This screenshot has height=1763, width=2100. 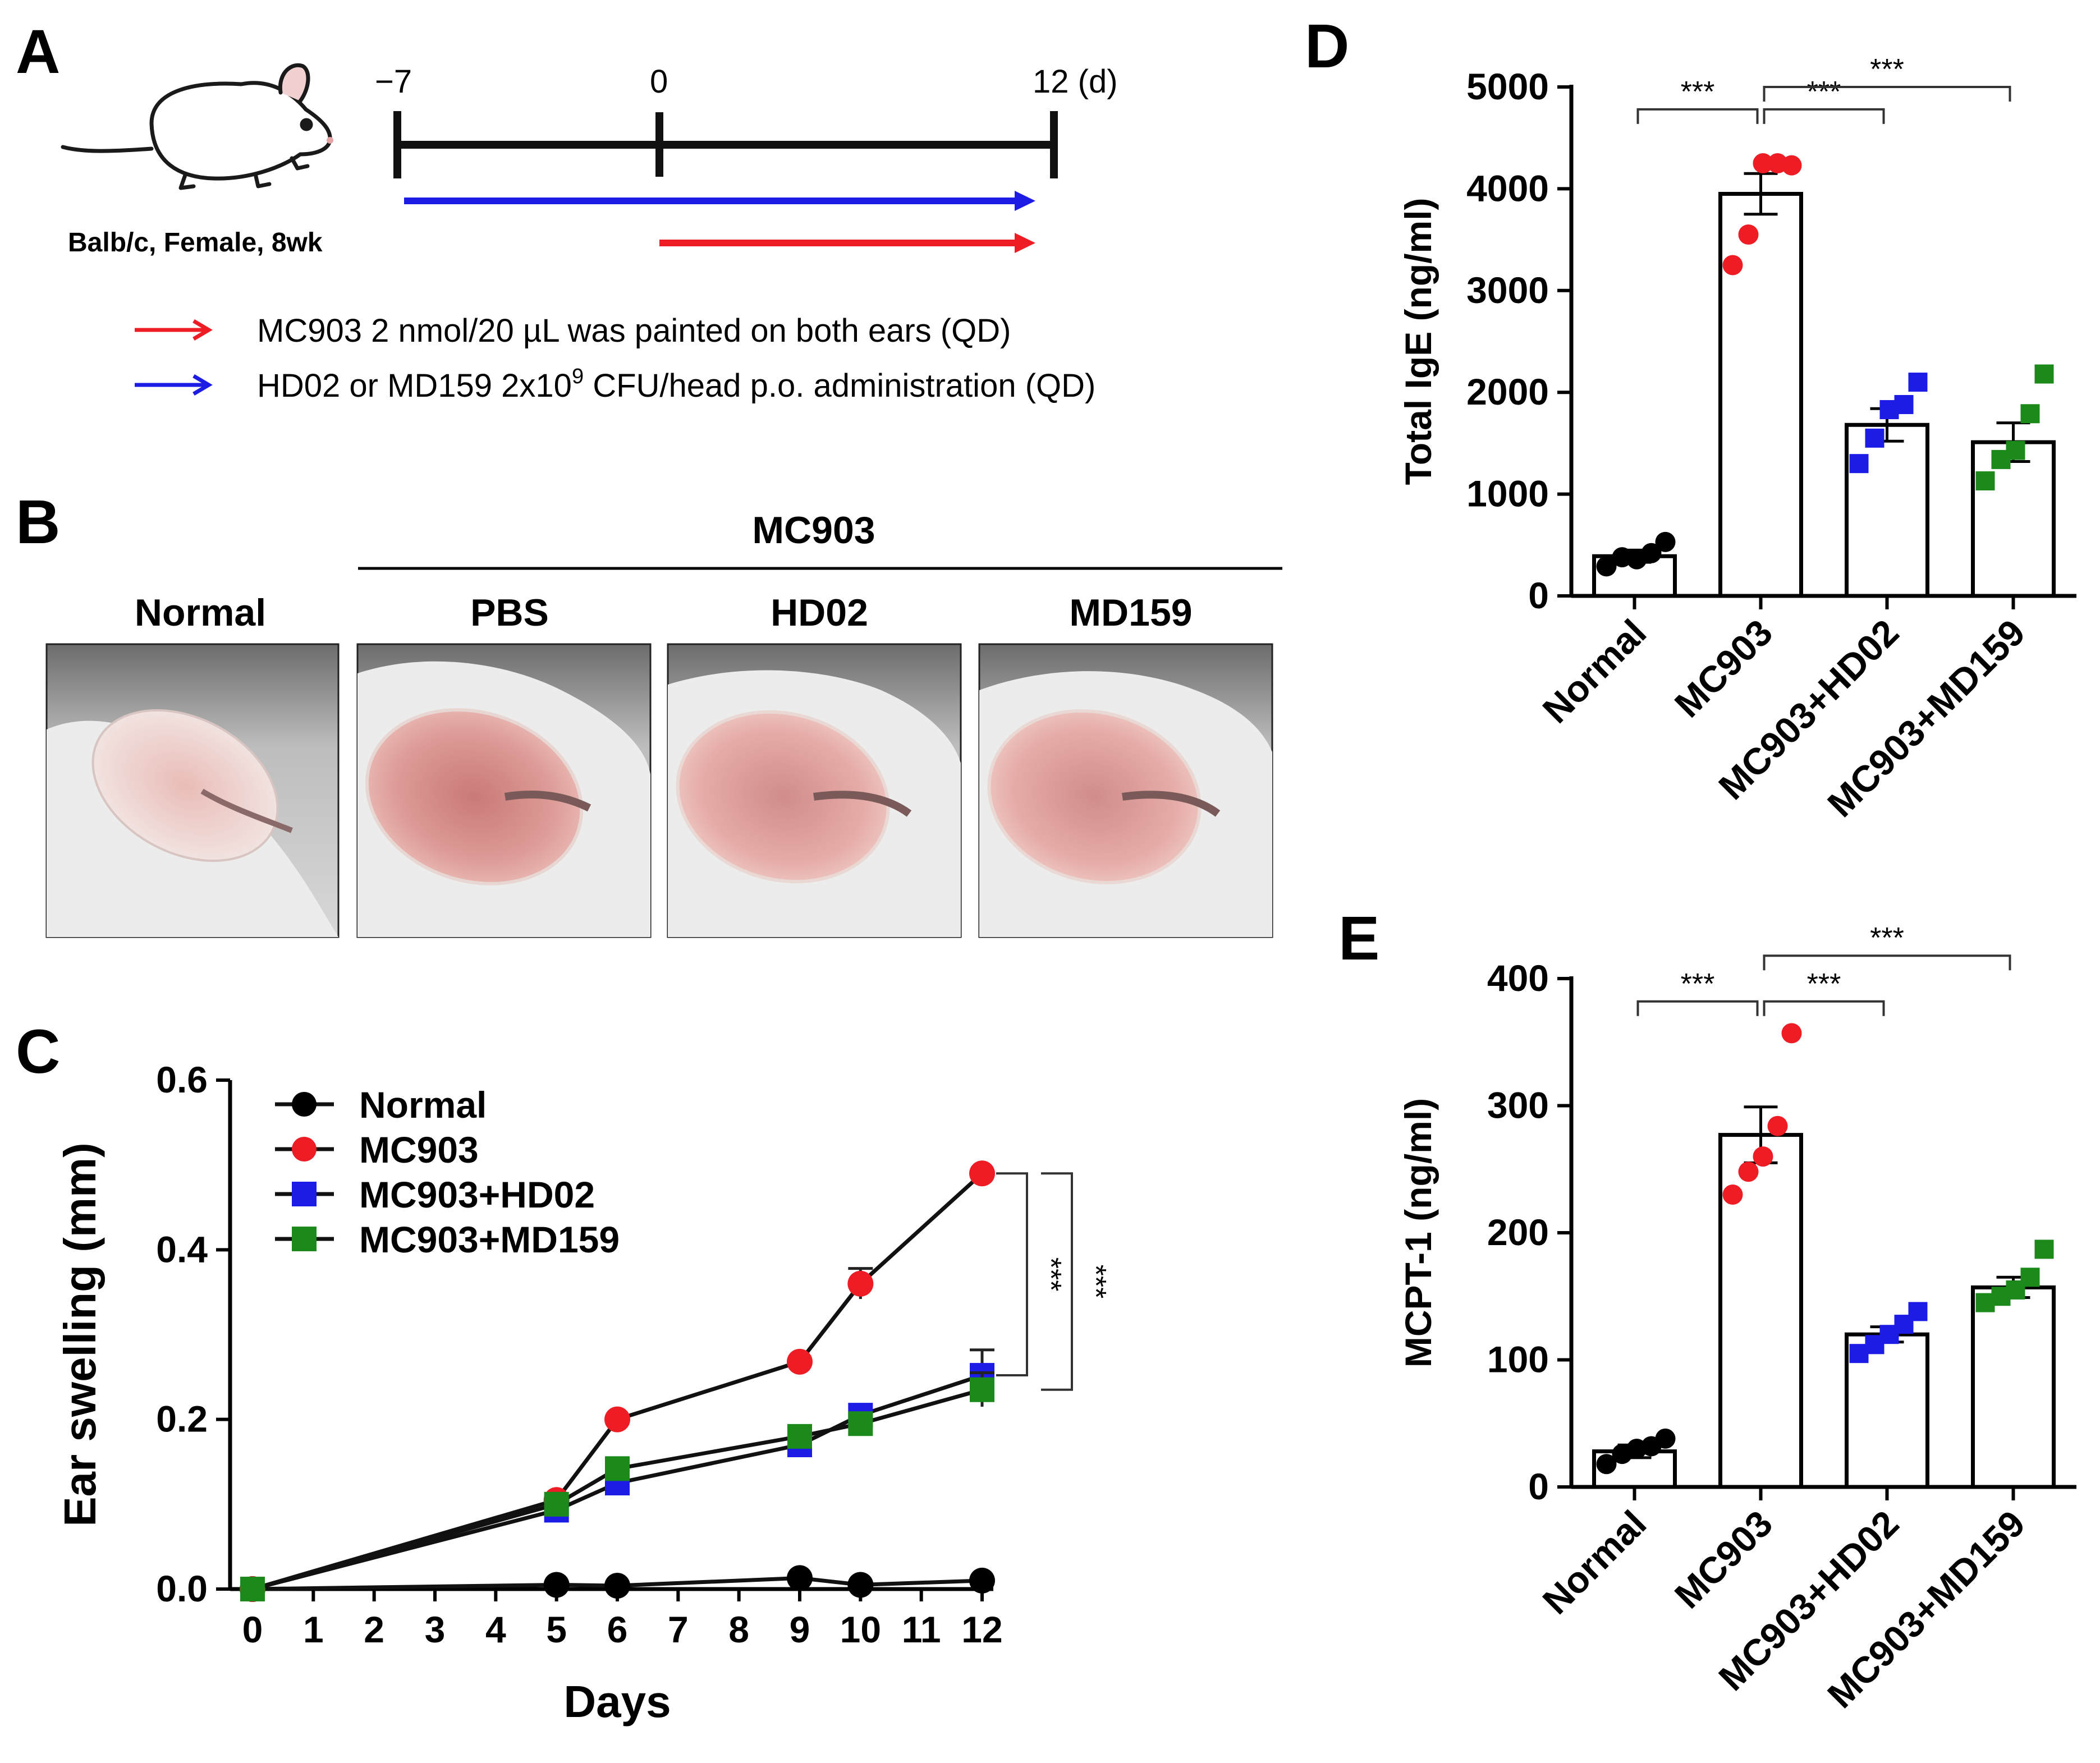 I want to click on c-y-tick-label: 0.2, so click(x=182, y=1419).